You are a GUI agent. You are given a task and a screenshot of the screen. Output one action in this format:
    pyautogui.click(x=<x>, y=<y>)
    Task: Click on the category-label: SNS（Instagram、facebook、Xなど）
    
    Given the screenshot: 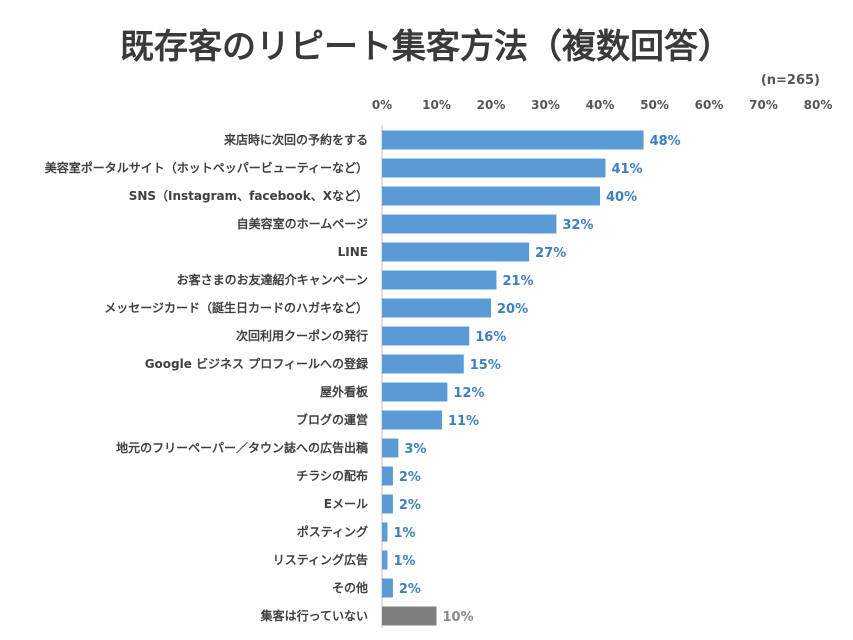 What is the action you would take?
    pyautogui.click(x=248, y=195)
    